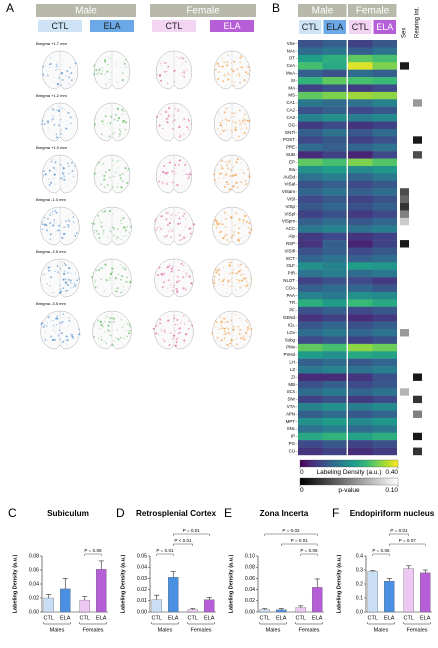 This screenshot has height=648, width=438. What do you see at coordinates (51, 147) in the screenshot?
I see `section-label: Bregma +1.0 mm` at bounding box center [51, 147].